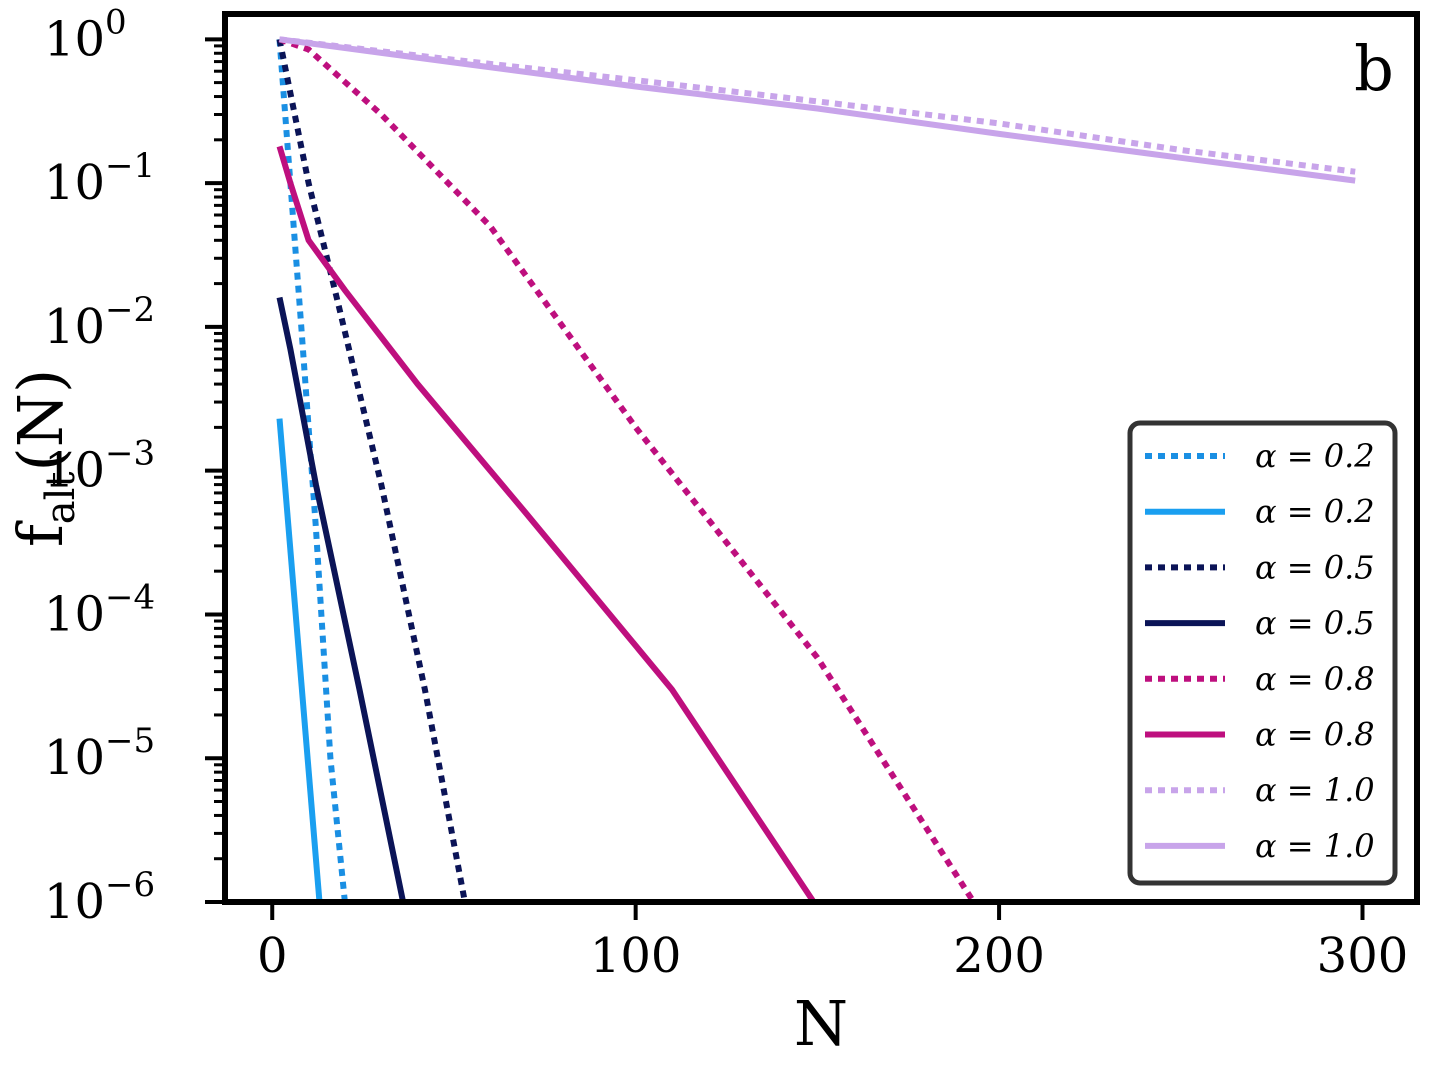 This screenshot has width=1431, height=1072. Describe the element at coordinates (999, 956) in the screenshot. I see `x-tick-label-2: 200` at that location.